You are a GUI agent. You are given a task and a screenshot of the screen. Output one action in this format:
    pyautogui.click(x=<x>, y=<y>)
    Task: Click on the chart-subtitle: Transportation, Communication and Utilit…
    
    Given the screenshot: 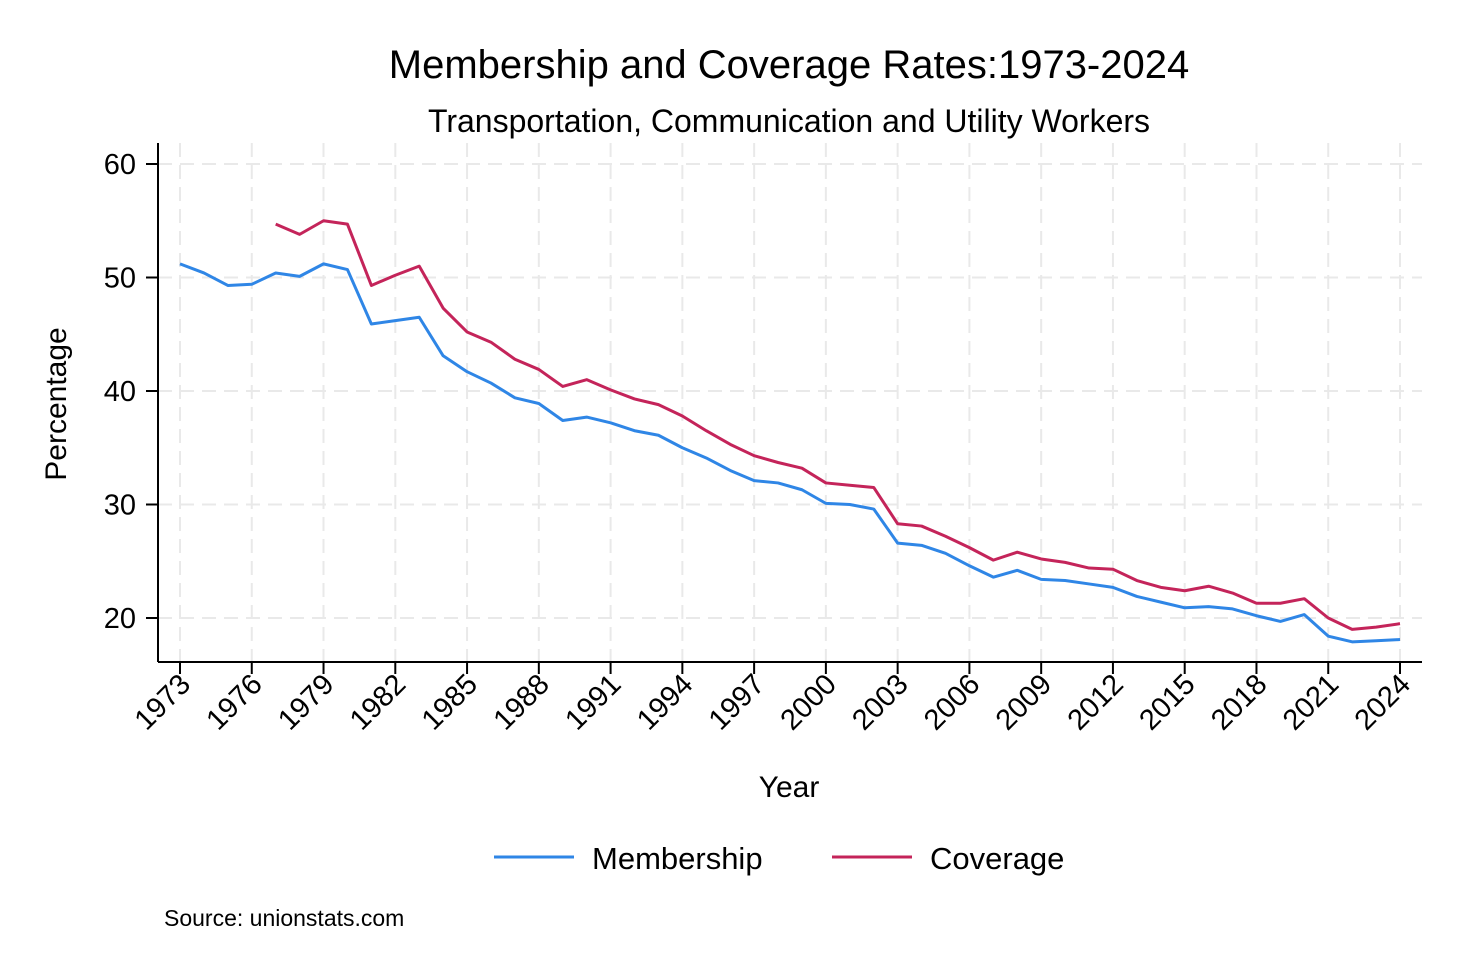 What is the action you would take?
    pyautogui.click(x=789, y=121)
    